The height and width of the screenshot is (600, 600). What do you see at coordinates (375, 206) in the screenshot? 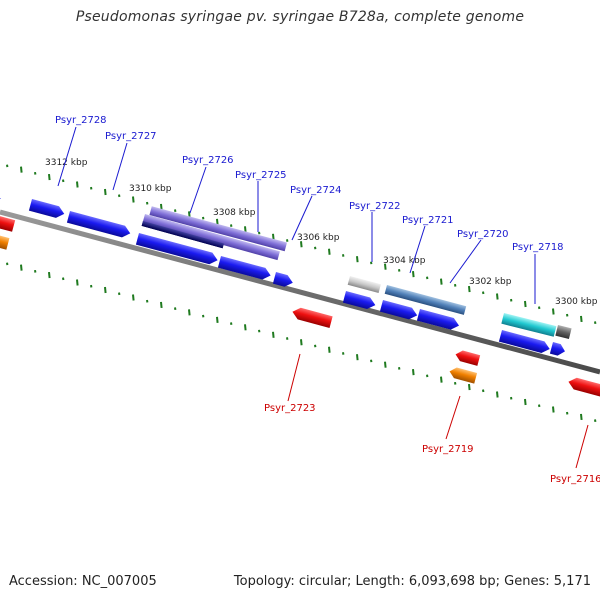
I see `gene-label-psyr-2722: Psyr_2722` at bounding box center [375, 206].